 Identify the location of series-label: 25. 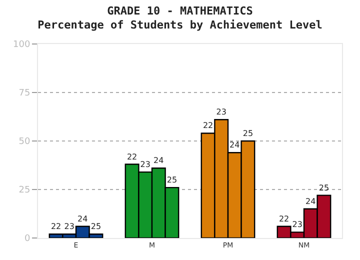
(96, 227).